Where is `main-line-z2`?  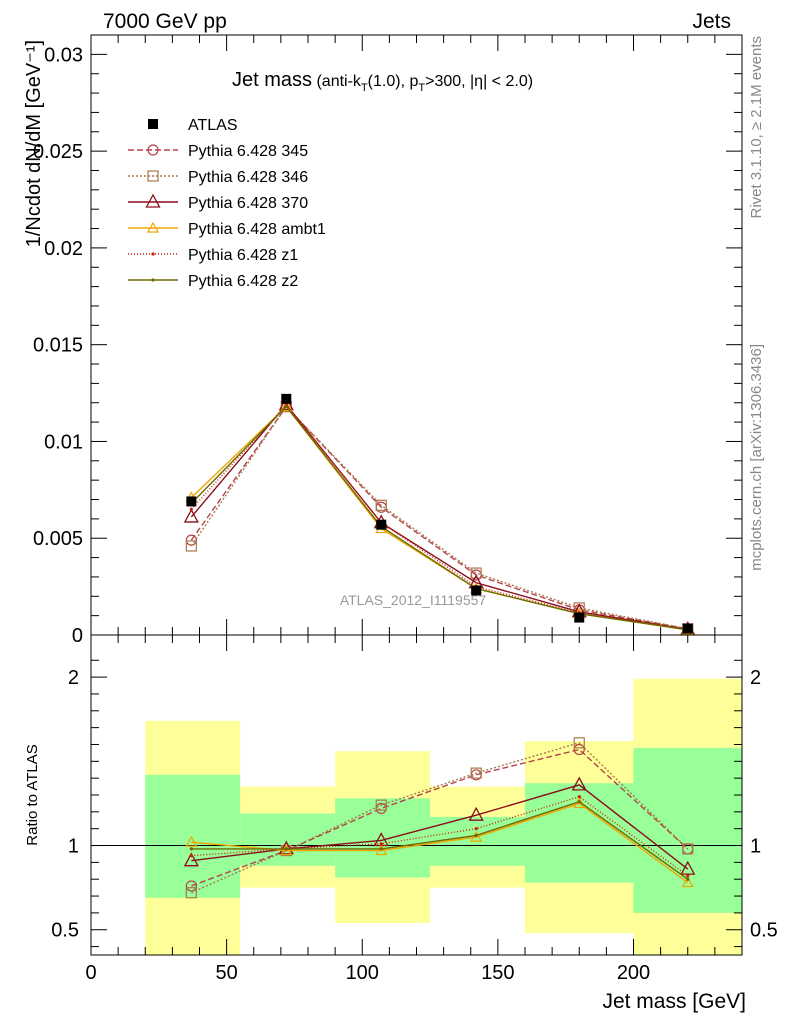
main-line-z2 is located at coordinates (439, 518).